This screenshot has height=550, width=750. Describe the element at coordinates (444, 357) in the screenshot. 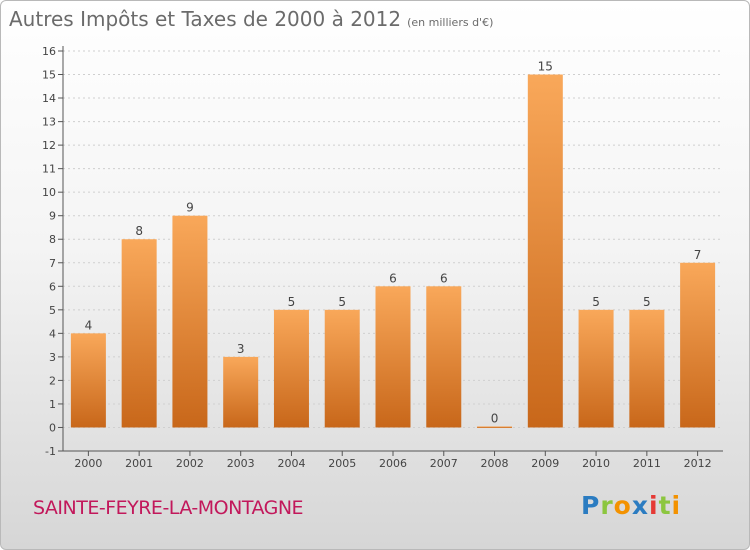

I see `bar-2007` at that location.